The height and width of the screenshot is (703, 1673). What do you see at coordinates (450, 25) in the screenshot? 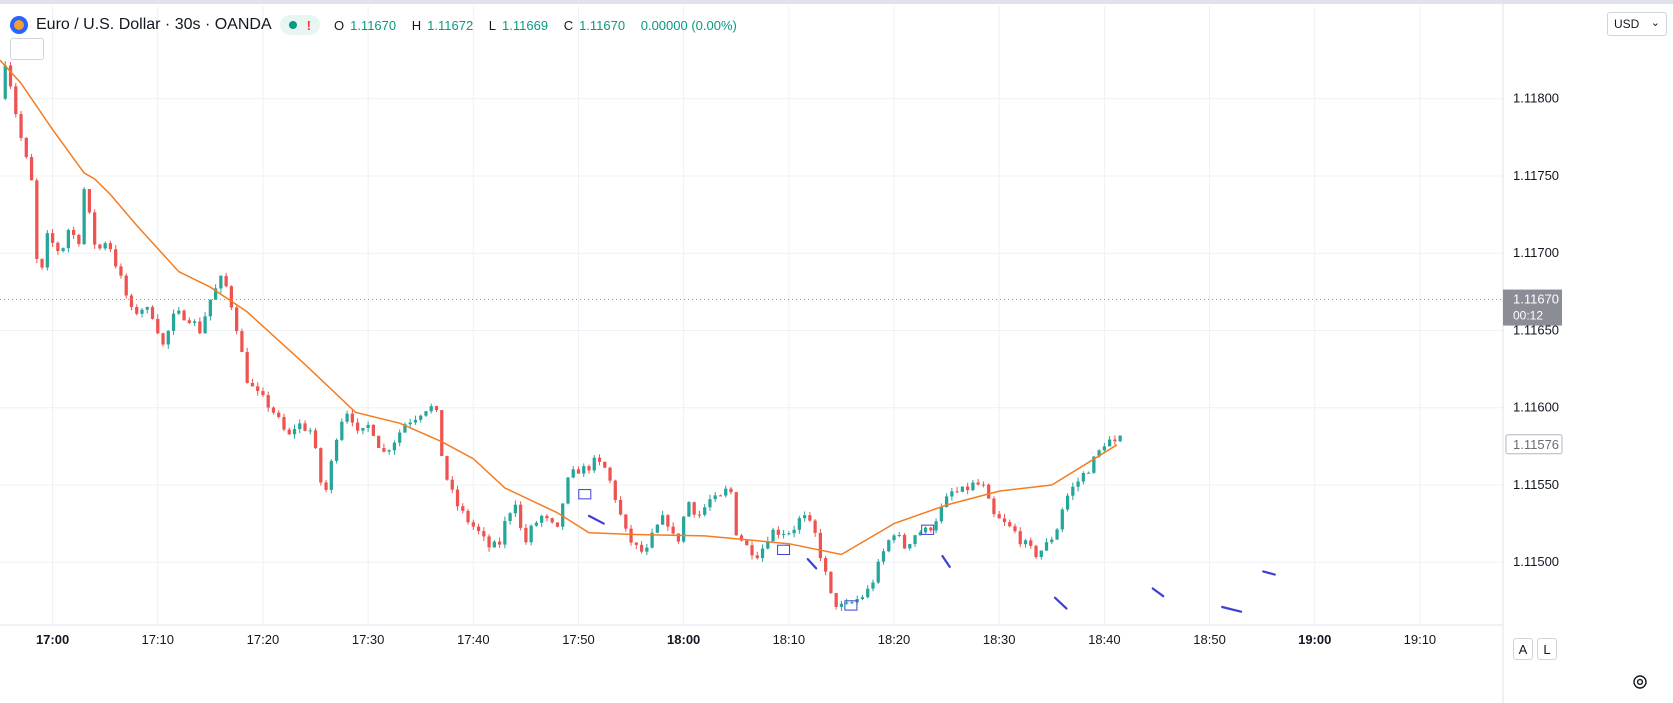
I see `high-value: 1.11672` at bounding box center [450, 25].